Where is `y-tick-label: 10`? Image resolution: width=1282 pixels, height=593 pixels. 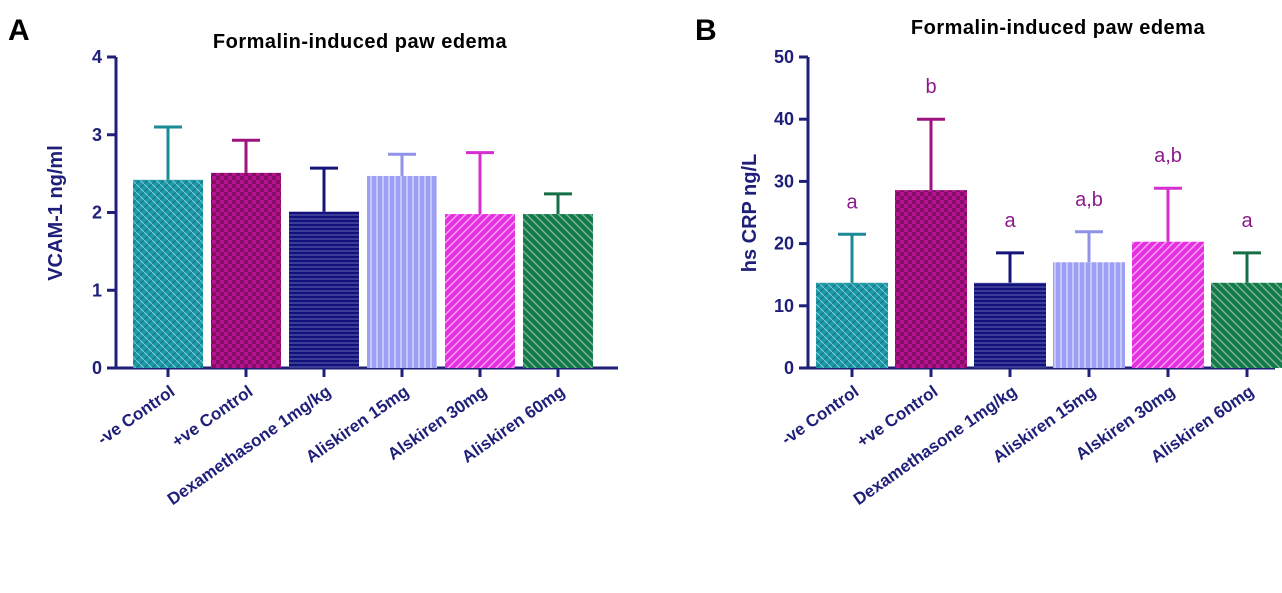 y-tick-label: 10 is located at coordinates (784, 306).